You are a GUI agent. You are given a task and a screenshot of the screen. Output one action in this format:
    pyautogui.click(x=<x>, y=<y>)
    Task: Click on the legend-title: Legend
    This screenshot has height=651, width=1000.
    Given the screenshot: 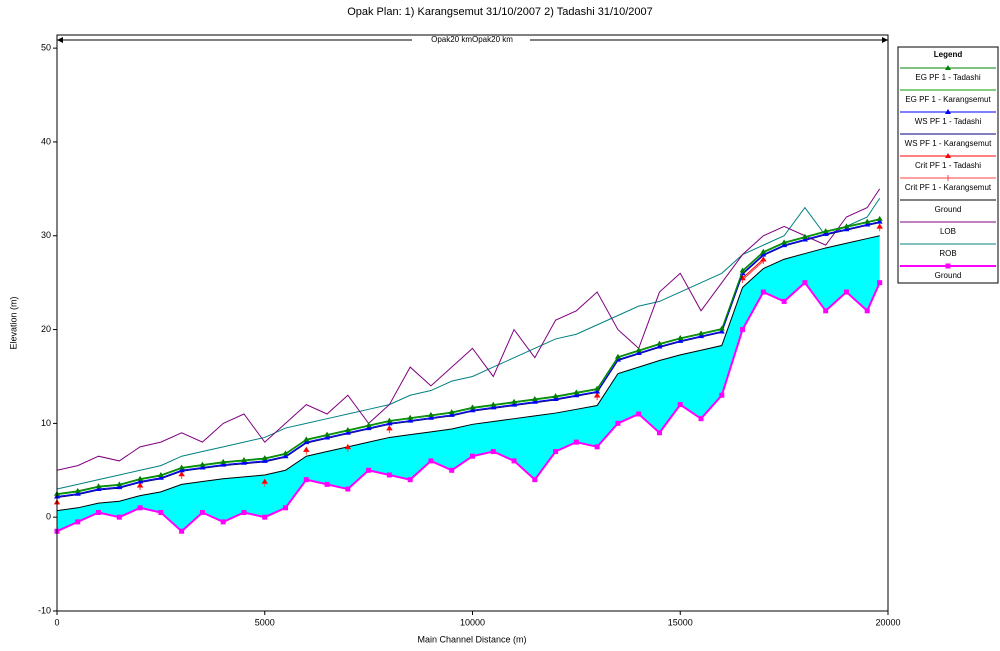 What is the action you would take?
    pyautogui.click(x=948, y=54)
    